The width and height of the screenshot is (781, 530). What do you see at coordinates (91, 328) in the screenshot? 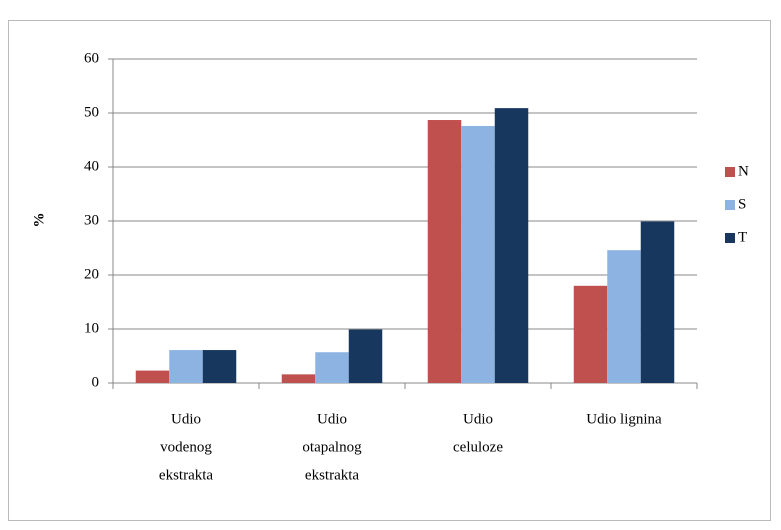
I see `y-tick-label: 10` at bounding box center [91, 328].